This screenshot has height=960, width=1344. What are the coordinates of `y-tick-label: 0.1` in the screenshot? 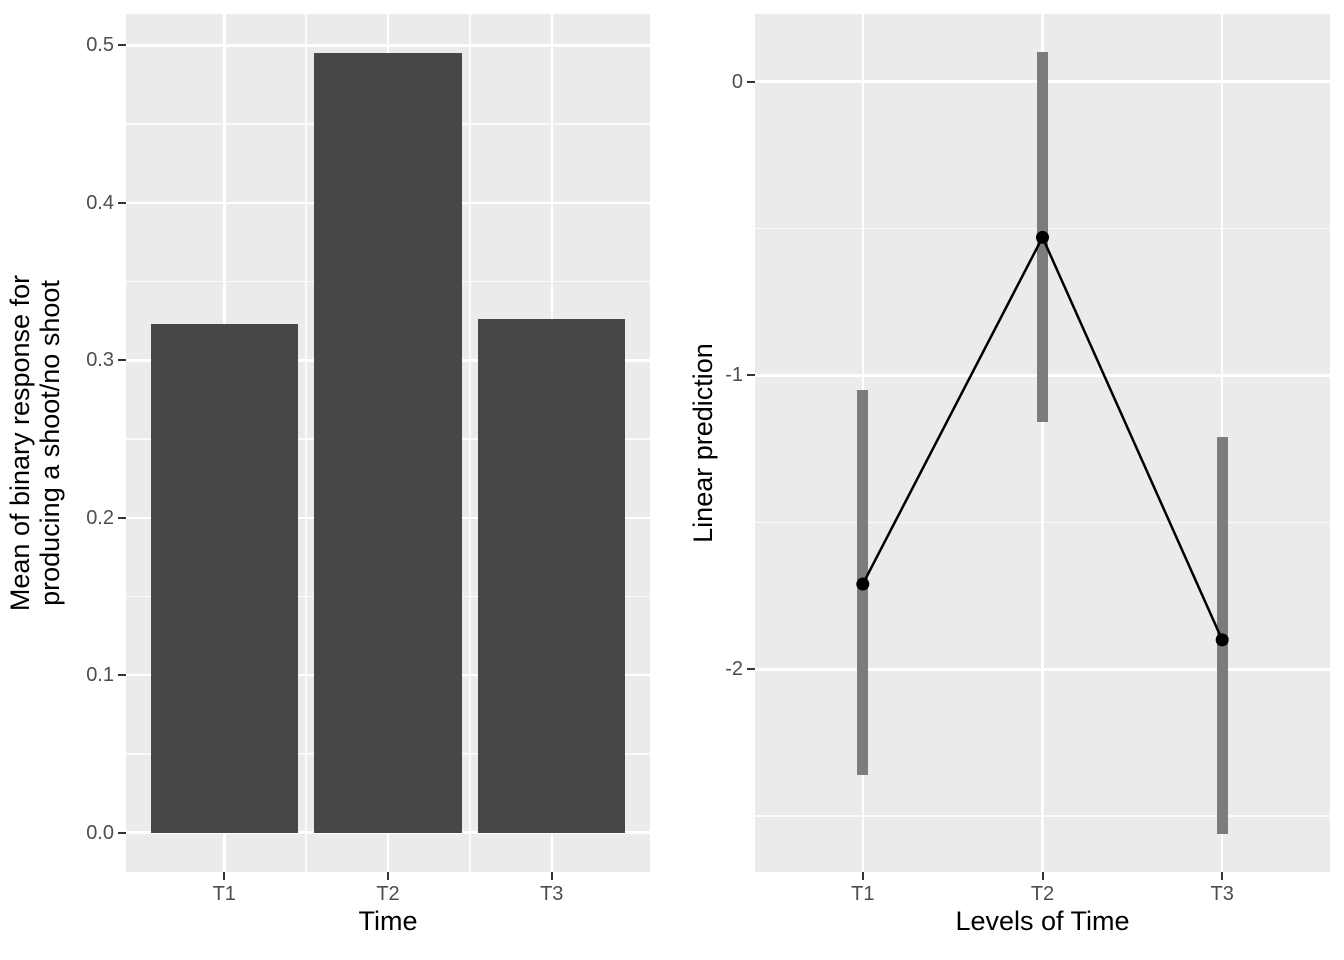 It's located at (100, 675).